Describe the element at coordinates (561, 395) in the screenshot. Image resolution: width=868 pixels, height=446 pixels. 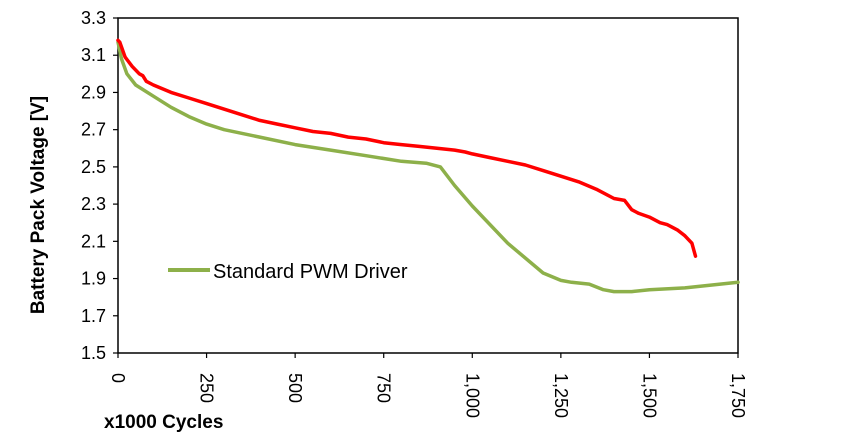
I see `x-tick-label: 1,250` at that location.